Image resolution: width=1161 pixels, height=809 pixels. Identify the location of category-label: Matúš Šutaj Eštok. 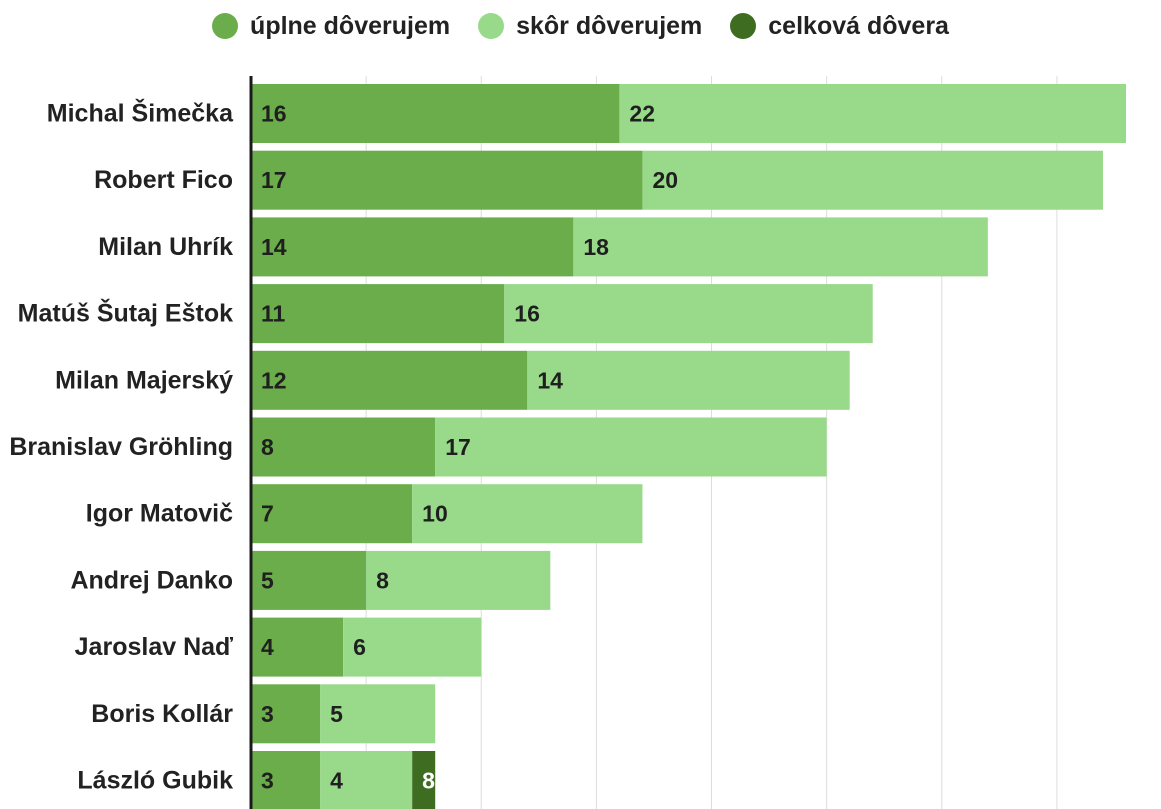
(125, 313).